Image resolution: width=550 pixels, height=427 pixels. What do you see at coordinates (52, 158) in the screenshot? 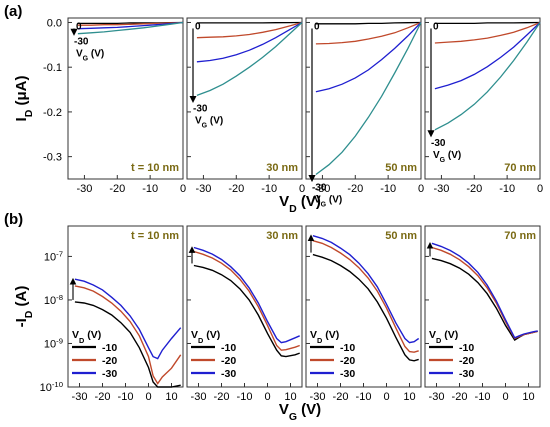
I see `panel-a-ytick-label: -0.3` at bounding box center [52, 158].